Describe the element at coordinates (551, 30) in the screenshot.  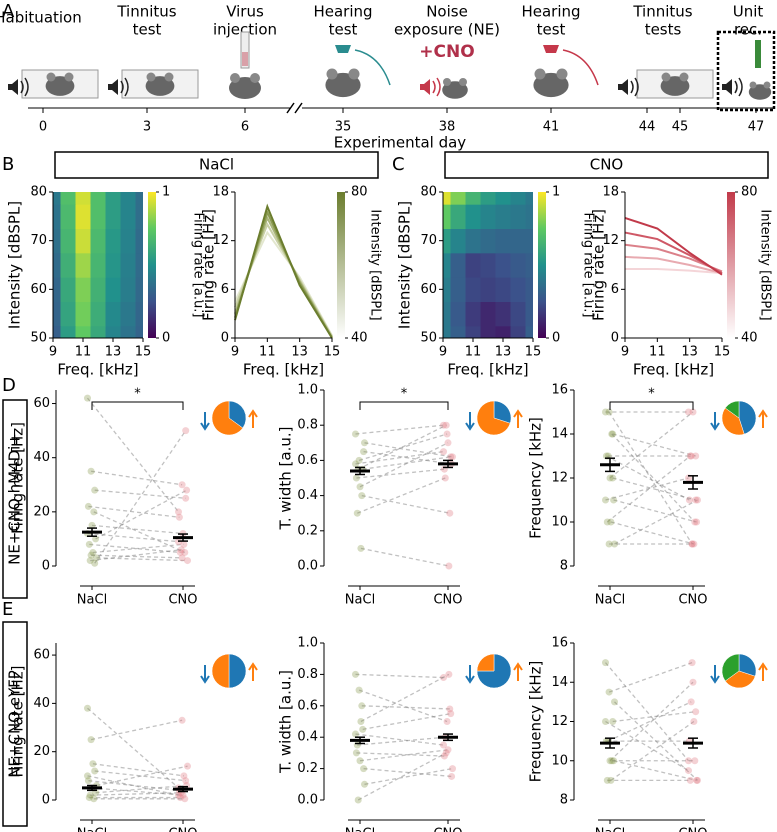
I see `stage-label: test` at that location.